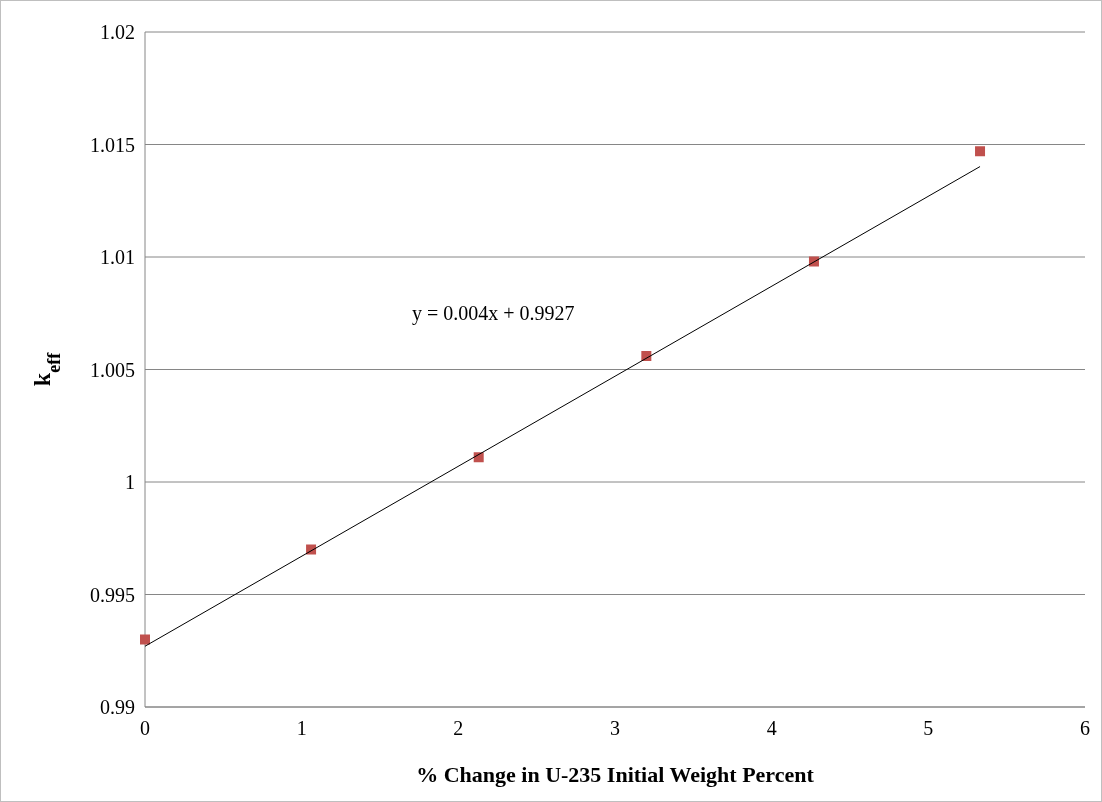 The image size is (1102, 802). Describe the element at coordinates (130, 482) in the screenshot. I see `y-tick-label: 1` at that location.